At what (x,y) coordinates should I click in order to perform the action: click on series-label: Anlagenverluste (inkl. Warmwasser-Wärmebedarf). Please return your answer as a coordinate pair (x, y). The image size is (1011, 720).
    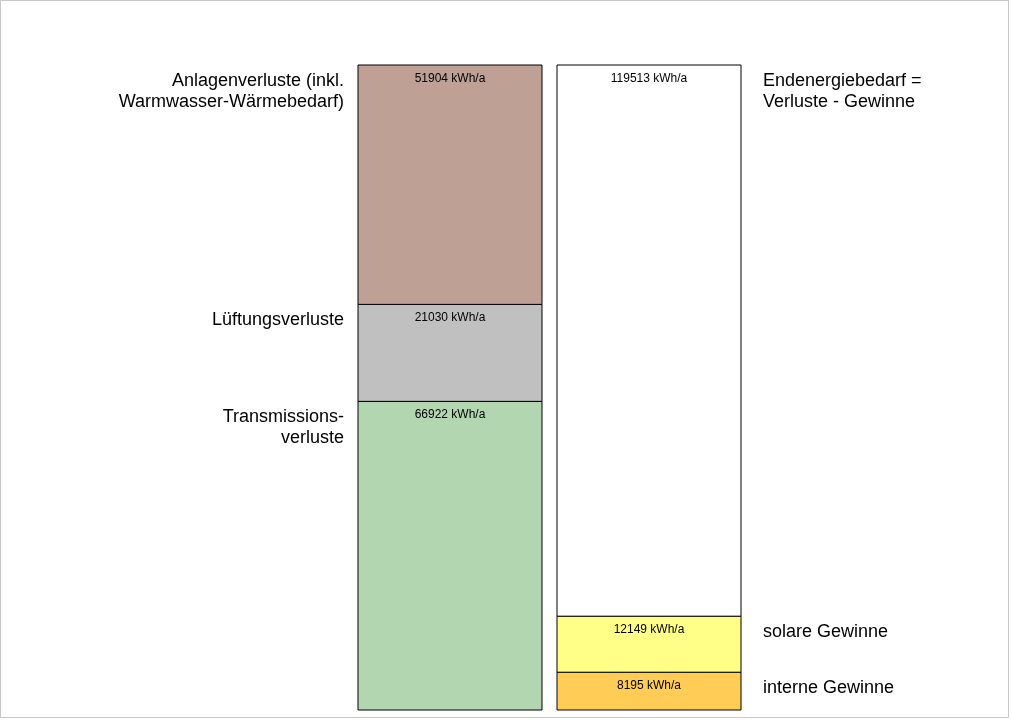
    Looking at the image, I should click on (231, 90).